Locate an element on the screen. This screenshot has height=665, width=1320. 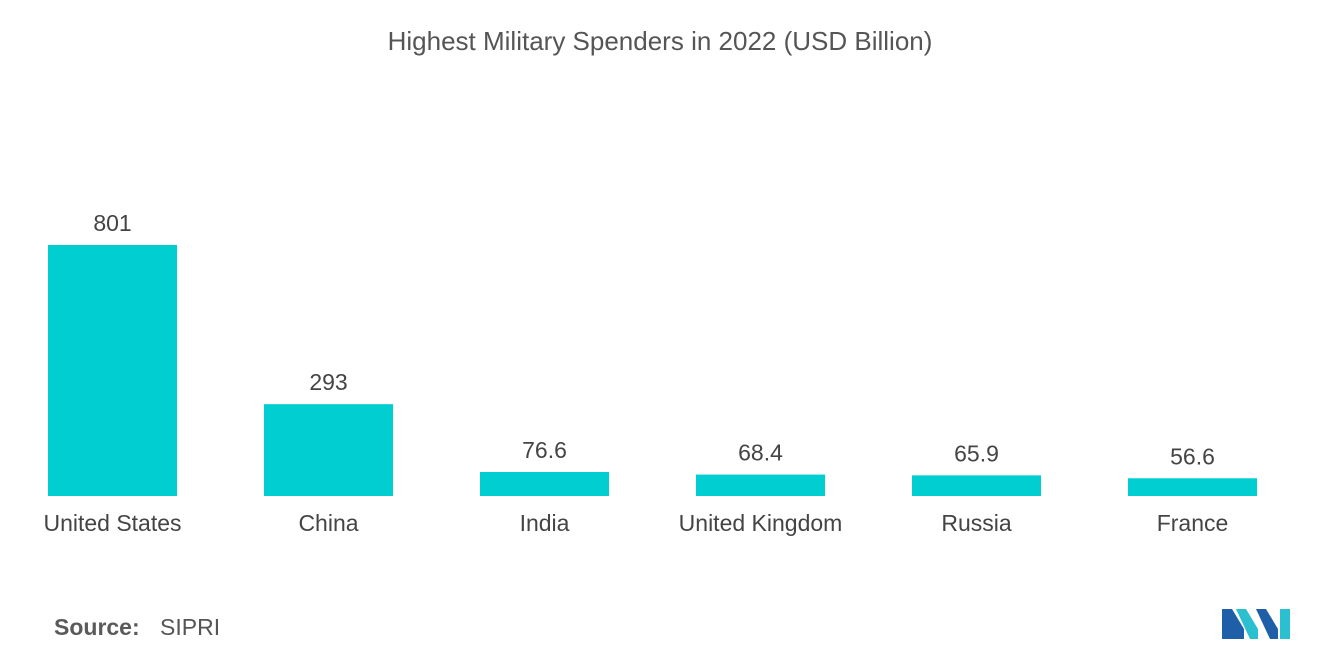
bar-china is located at coordinates (328, 450).